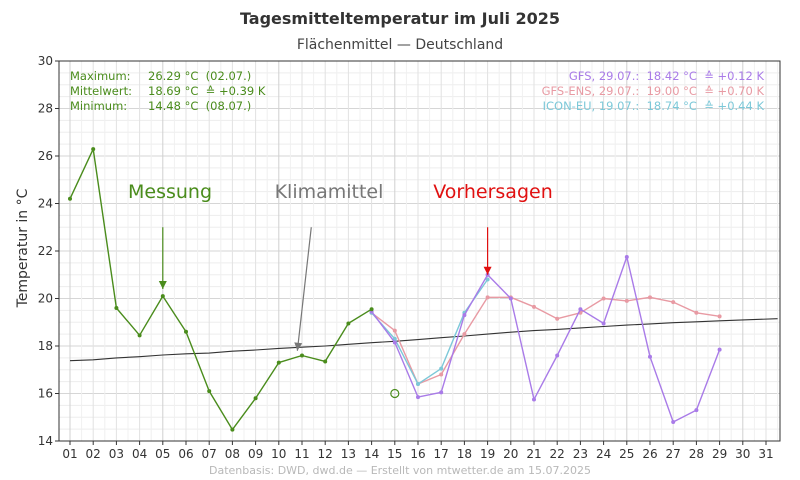 Image resolution: width=800 pixels, height=480 pixels. What do you see at coordinates (304, 289) in the screenshot?
I see `arrow-shaft` at bounding box center [304, 289].